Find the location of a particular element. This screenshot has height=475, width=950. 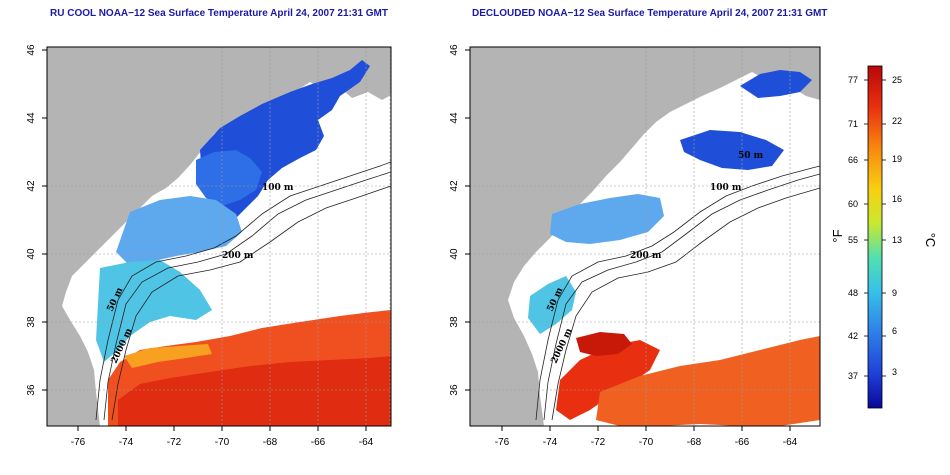

right-warm-patch is located at coordinates (604, 344).